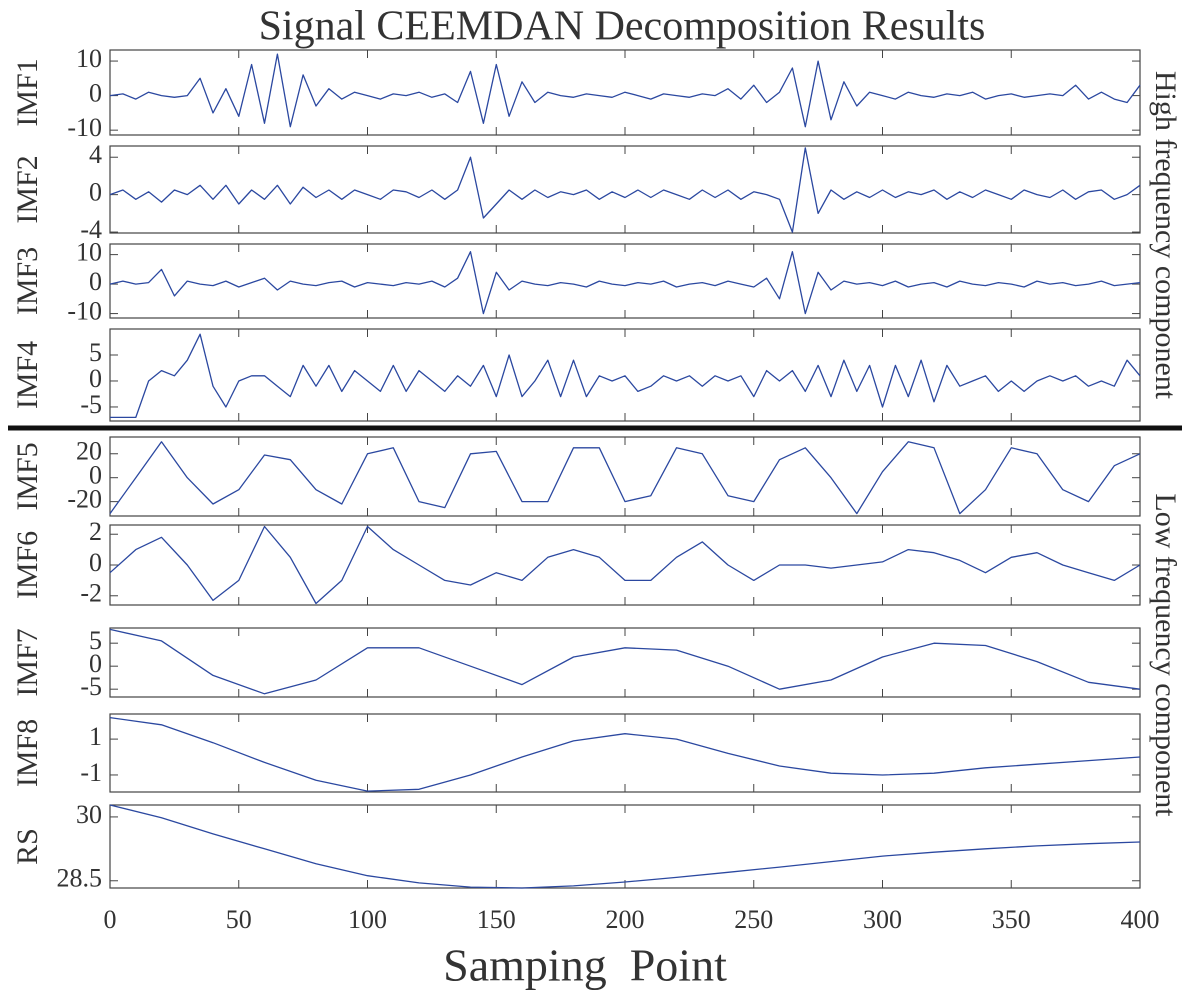 Image resolution: width=1200 pixels, height=1003 pixels. Describe the element at coordinates (585, 965) in the screenshot. I see `x-axis-label: Samping Point` at that location.